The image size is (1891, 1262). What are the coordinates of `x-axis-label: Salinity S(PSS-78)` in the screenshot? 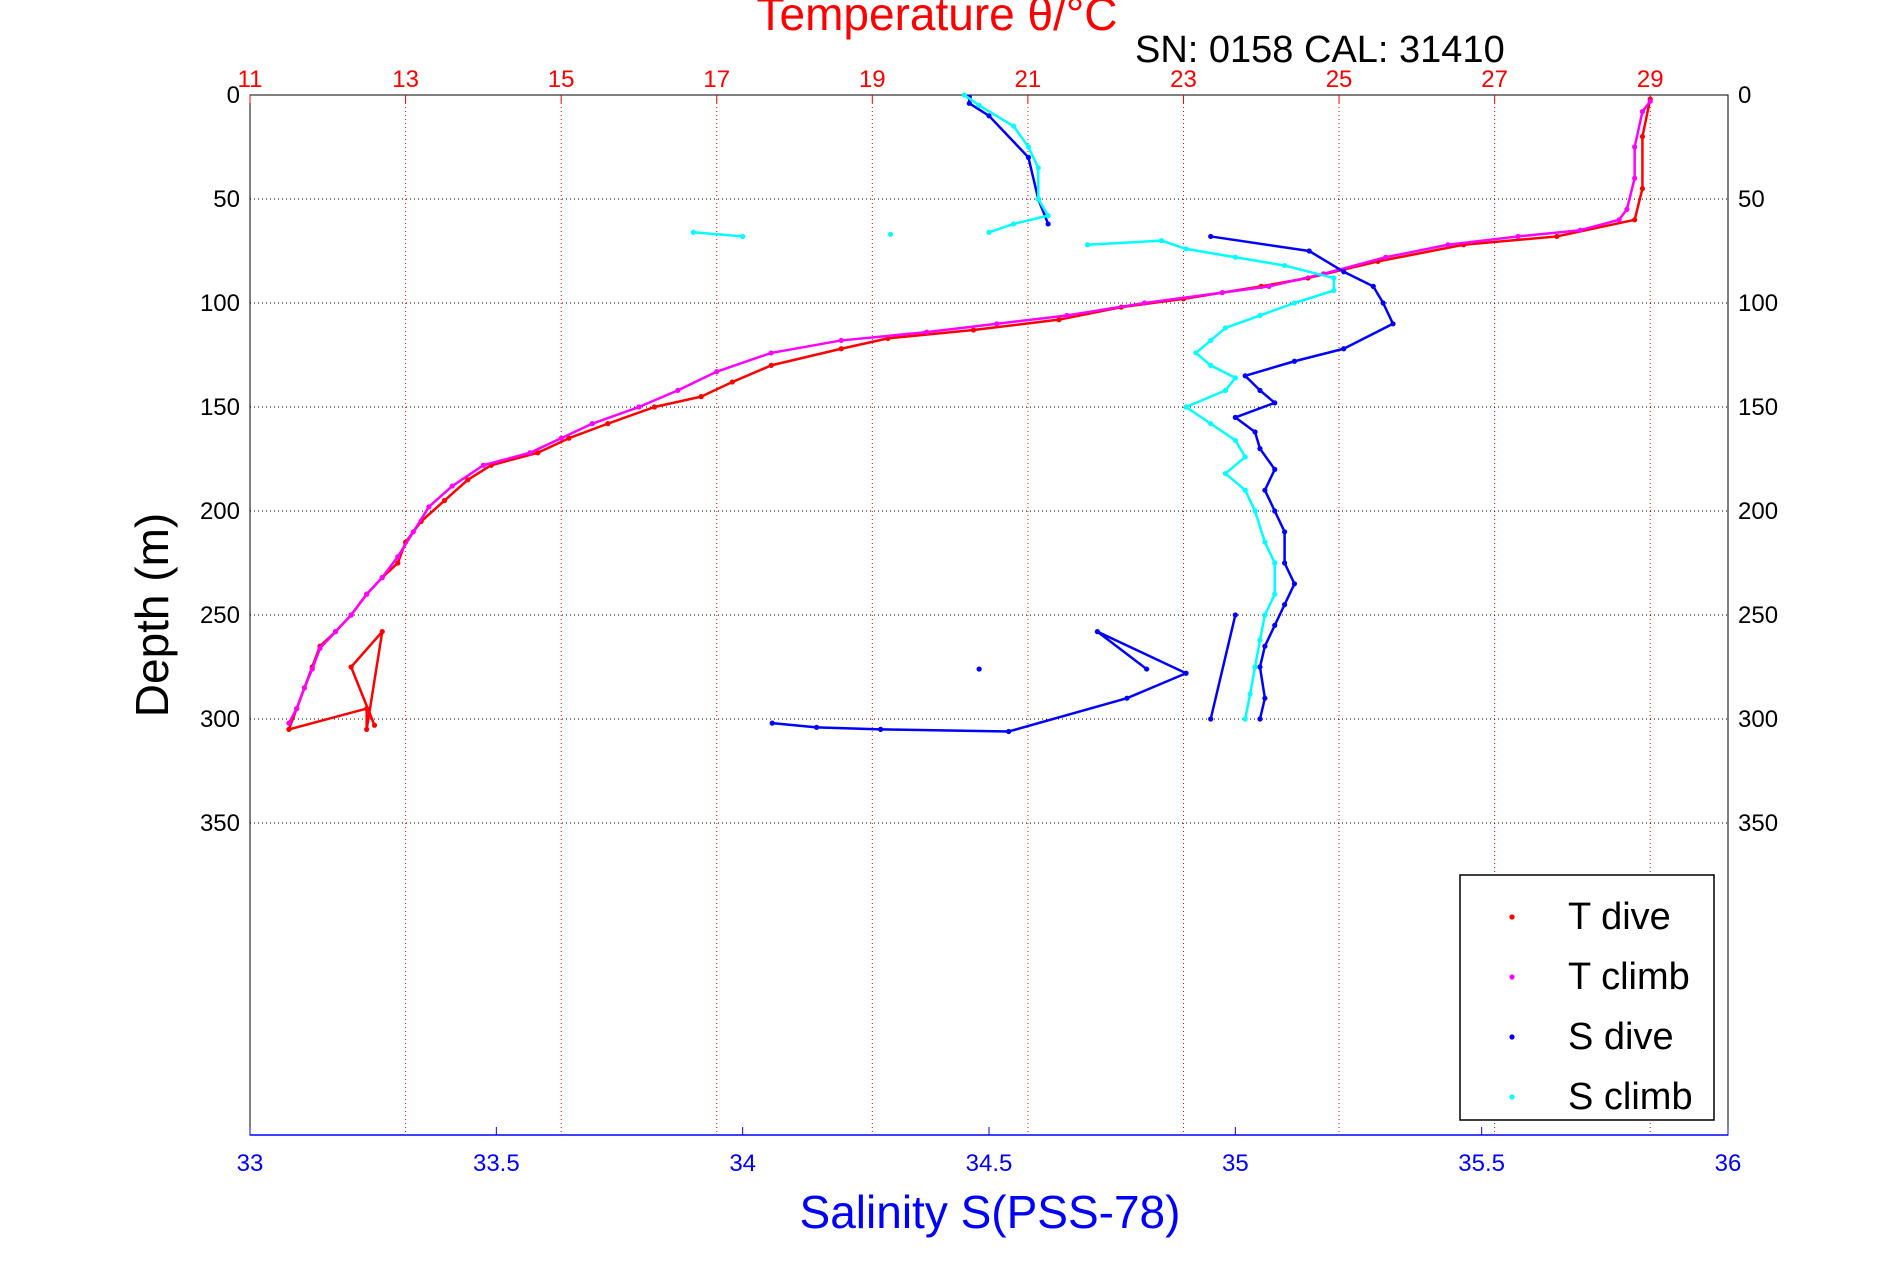 It's located at (990, 1212).